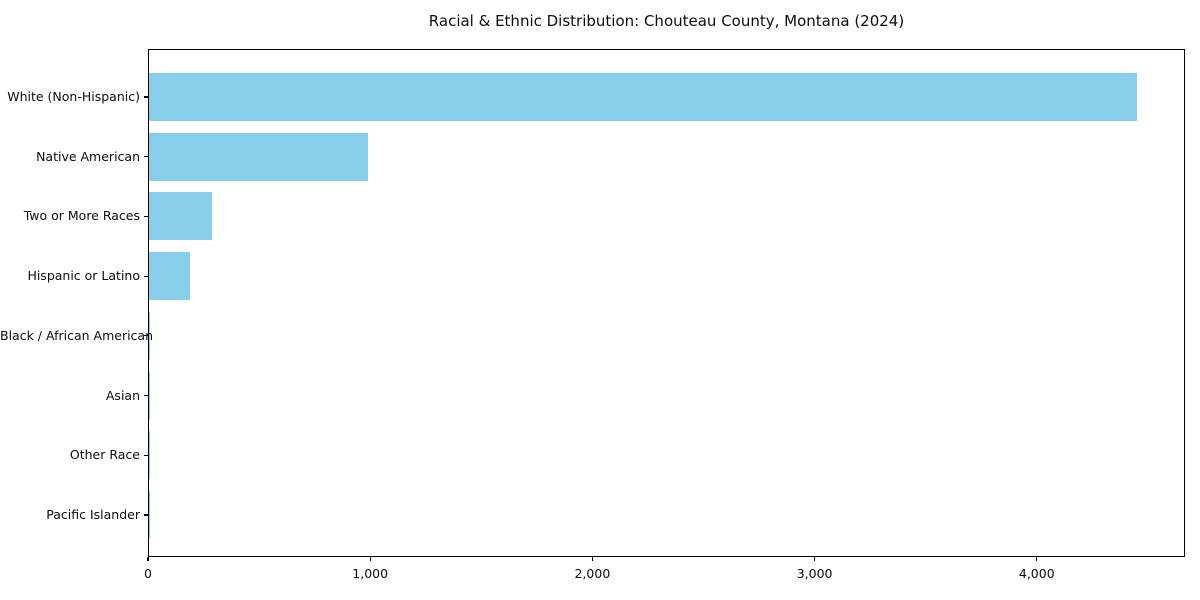  What do you see at coordinates (592, 573) in the screenshot?
I see `x-tick-label: 2,000` at bounding box center [592, 573].